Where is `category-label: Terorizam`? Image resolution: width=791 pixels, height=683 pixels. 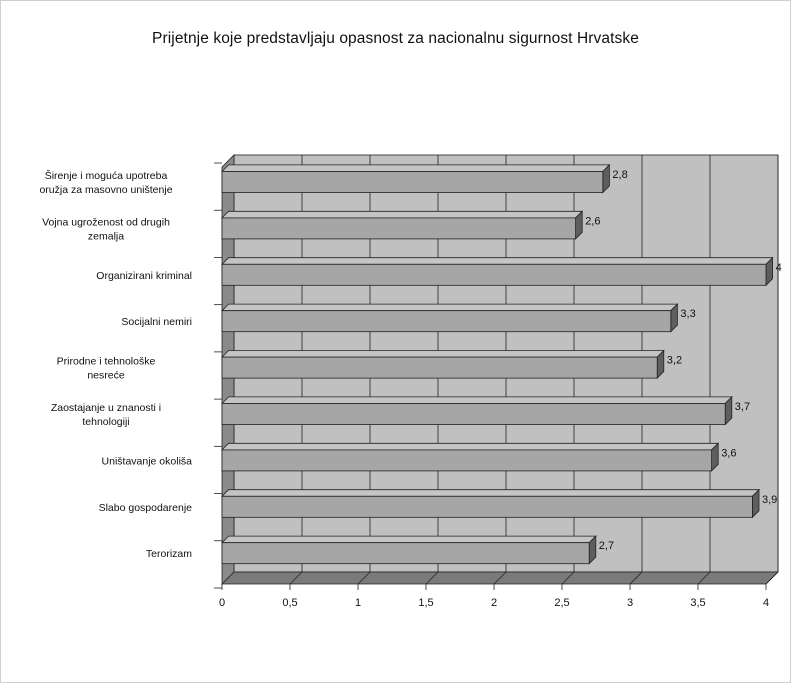
category-label: Terorizam is located at coordinates (169, 554).